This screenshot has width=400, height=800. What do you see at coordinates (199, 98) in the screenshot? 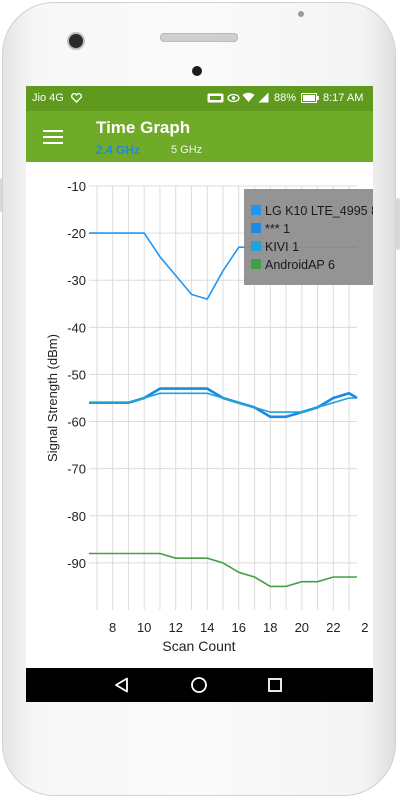
I see `status-bar: Jio 4G 88% 8:17 AM` at bounding box center [199, 98].